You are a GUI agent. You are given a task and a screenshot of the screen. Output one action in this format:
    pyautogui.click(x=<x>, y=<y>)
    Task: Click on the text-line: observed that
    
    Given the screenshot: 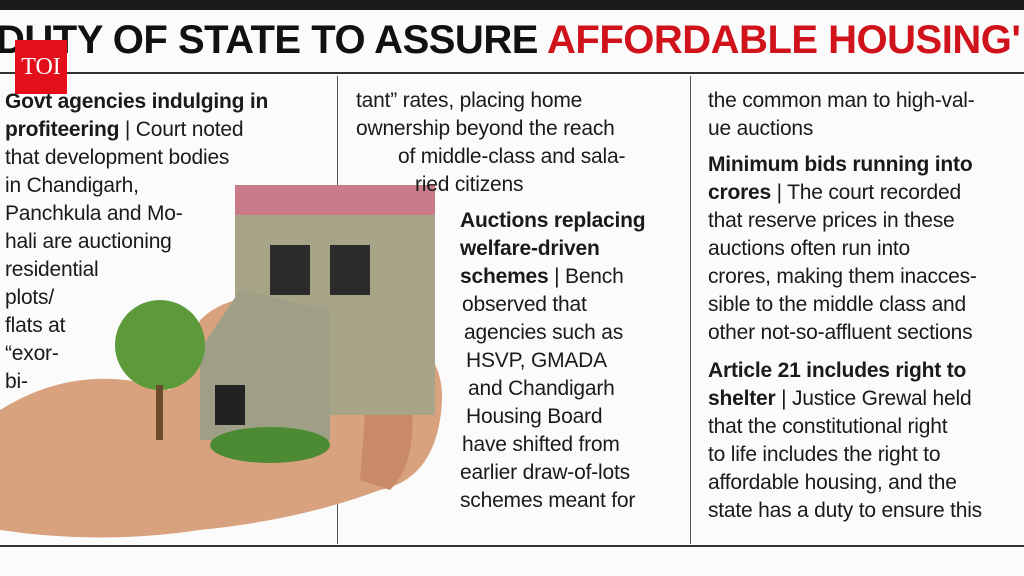 What is the action you would take?
    pyautogui.click(x=524, y=305)
    